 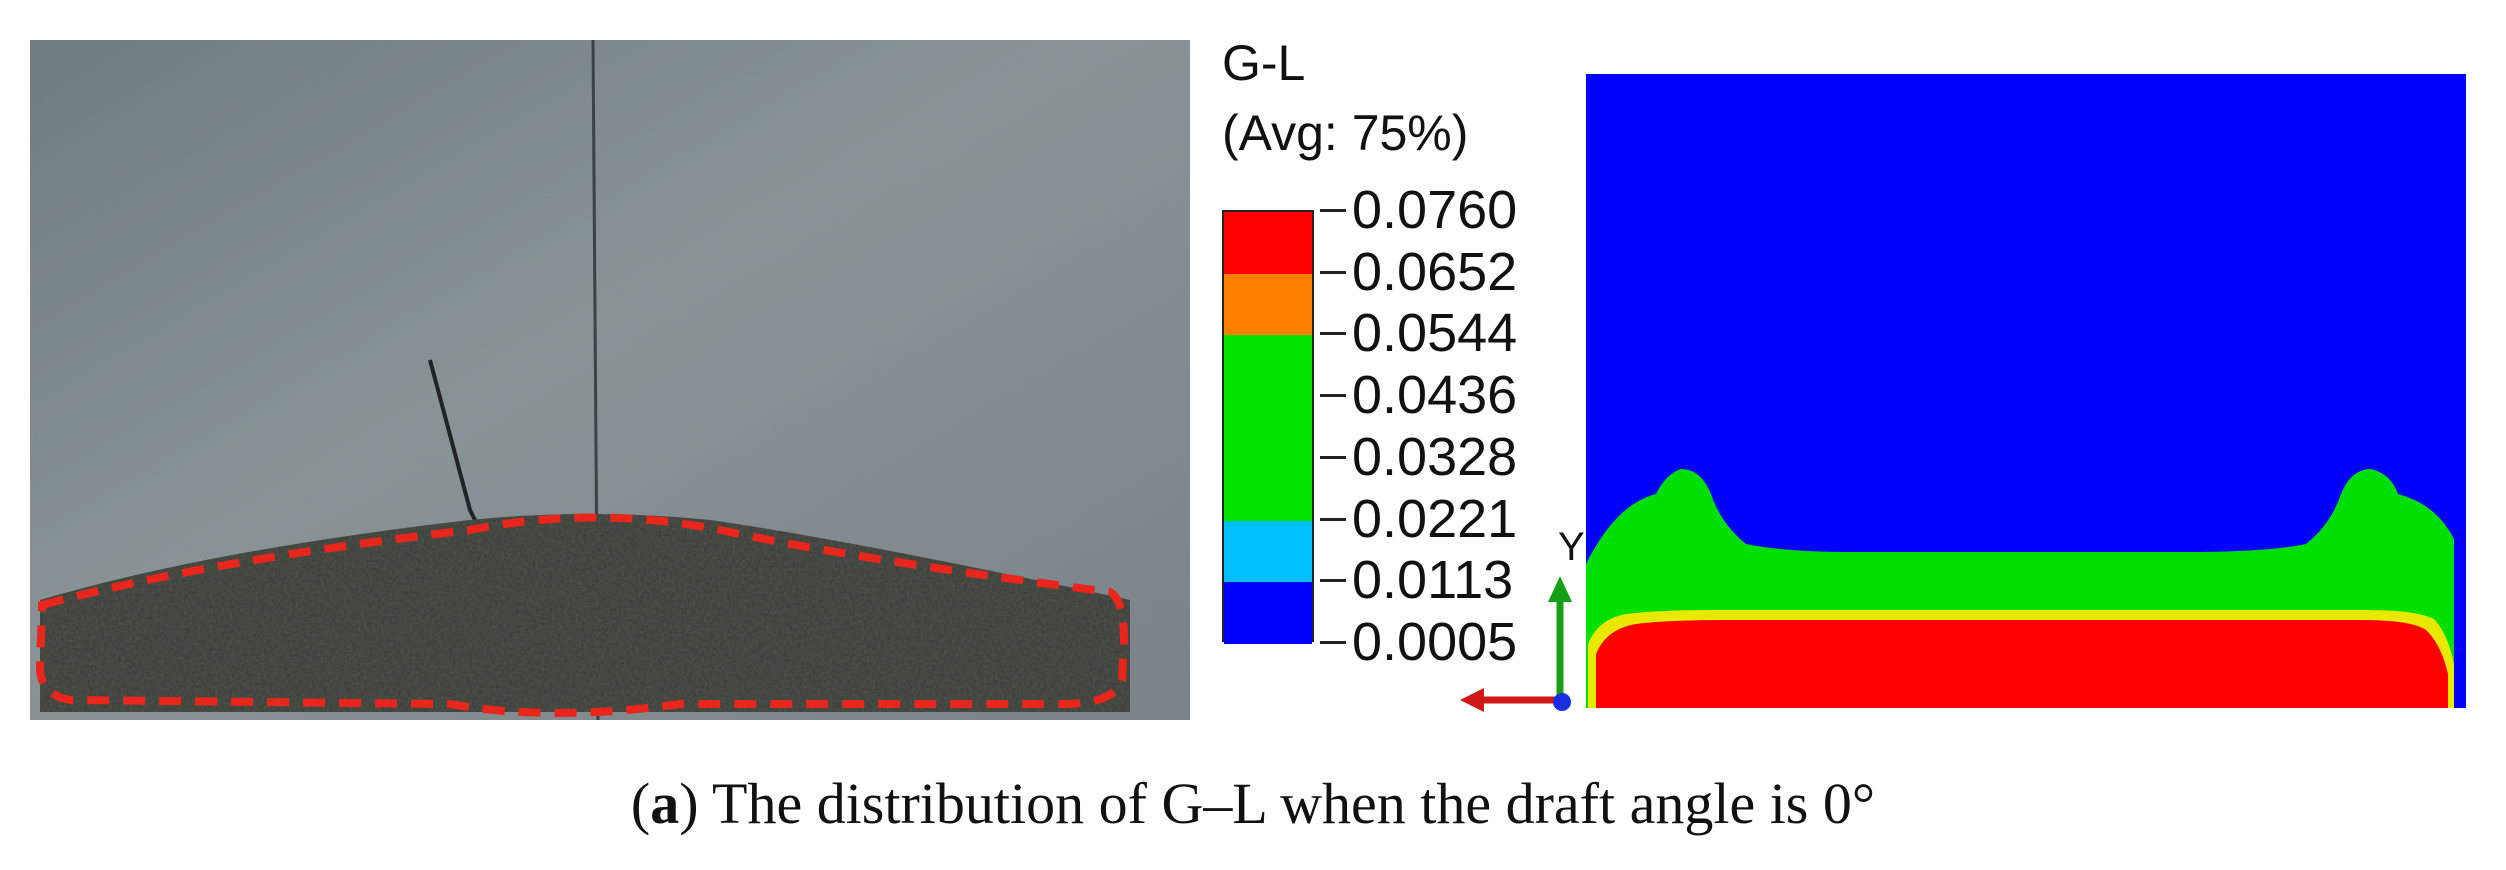 I want to click on legend-tick-label: 0.0544, so click(x=1435, y=333).